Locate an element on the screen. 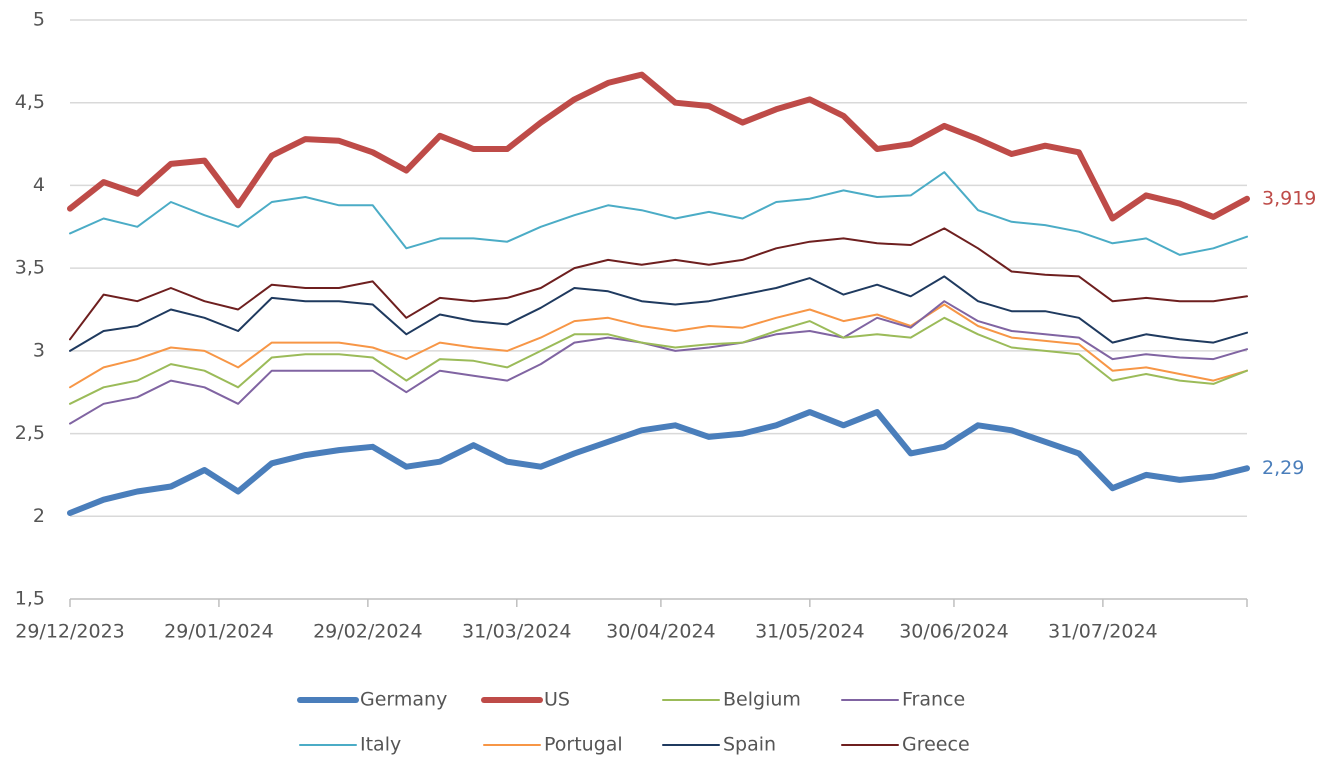  y-tick-label: 2,5 is located at coordinates (30, 433).